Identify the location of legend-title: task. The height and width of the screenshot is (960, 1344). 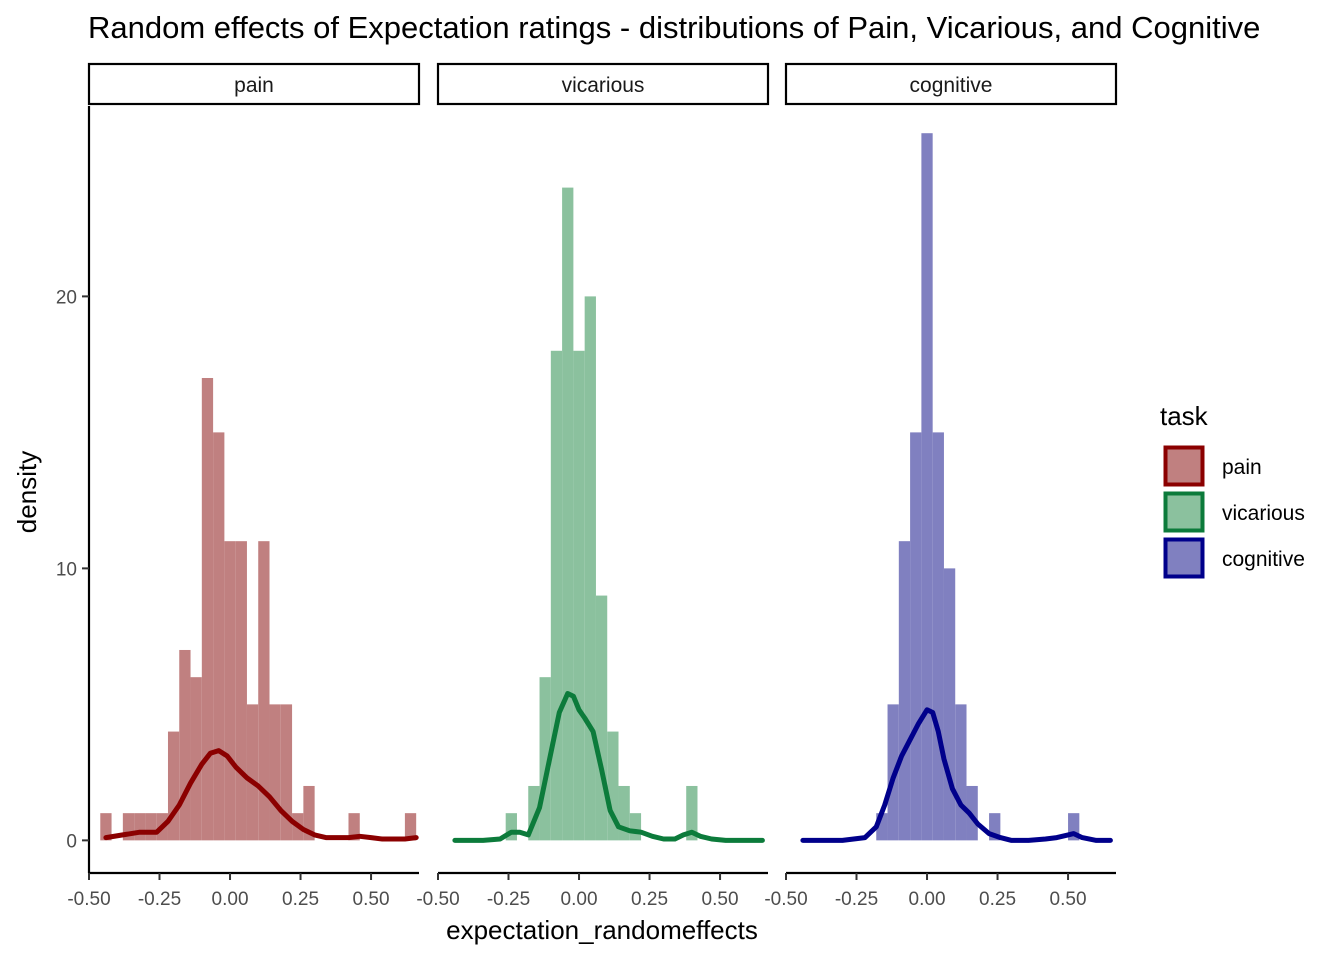
(1184, 416).